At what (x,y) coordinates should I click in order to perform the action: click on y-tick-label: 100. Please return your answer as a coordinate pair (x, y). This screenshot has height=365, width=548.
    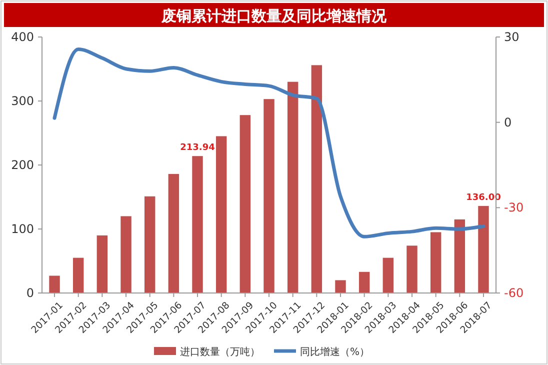
    Looking at the image, I should click on (22, 229).